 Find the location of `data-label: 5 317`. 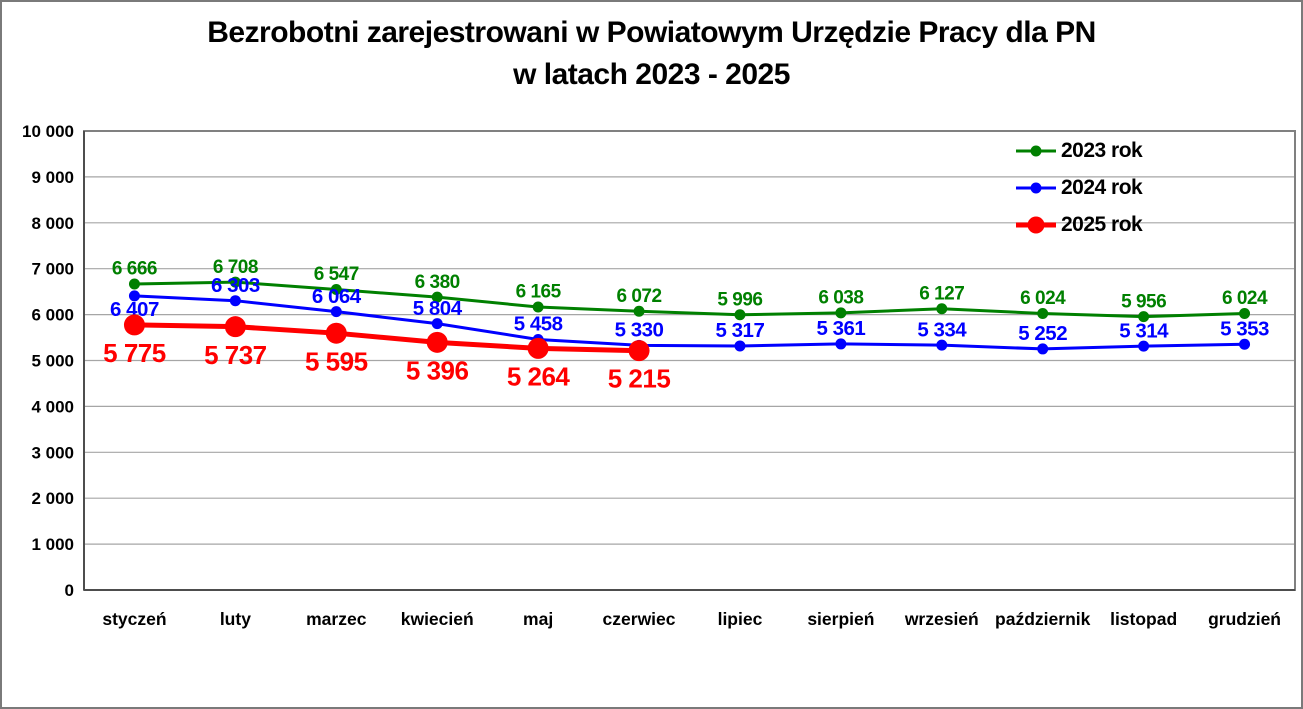

data-label: 5 317 is located at coordinates (740, 330).